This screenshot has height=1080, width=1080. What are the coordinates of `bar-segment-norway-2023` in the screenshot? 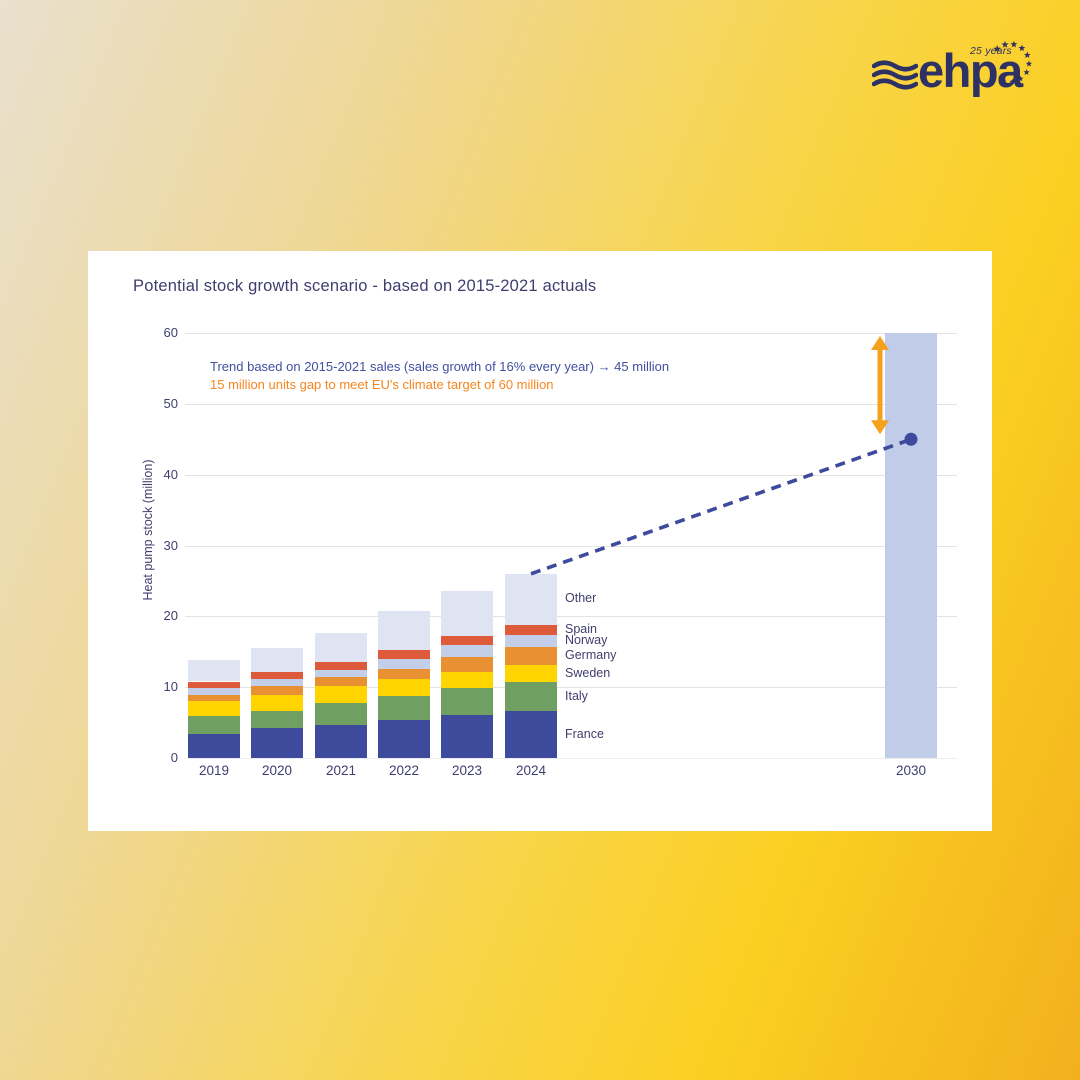 It's located at (467, 651).